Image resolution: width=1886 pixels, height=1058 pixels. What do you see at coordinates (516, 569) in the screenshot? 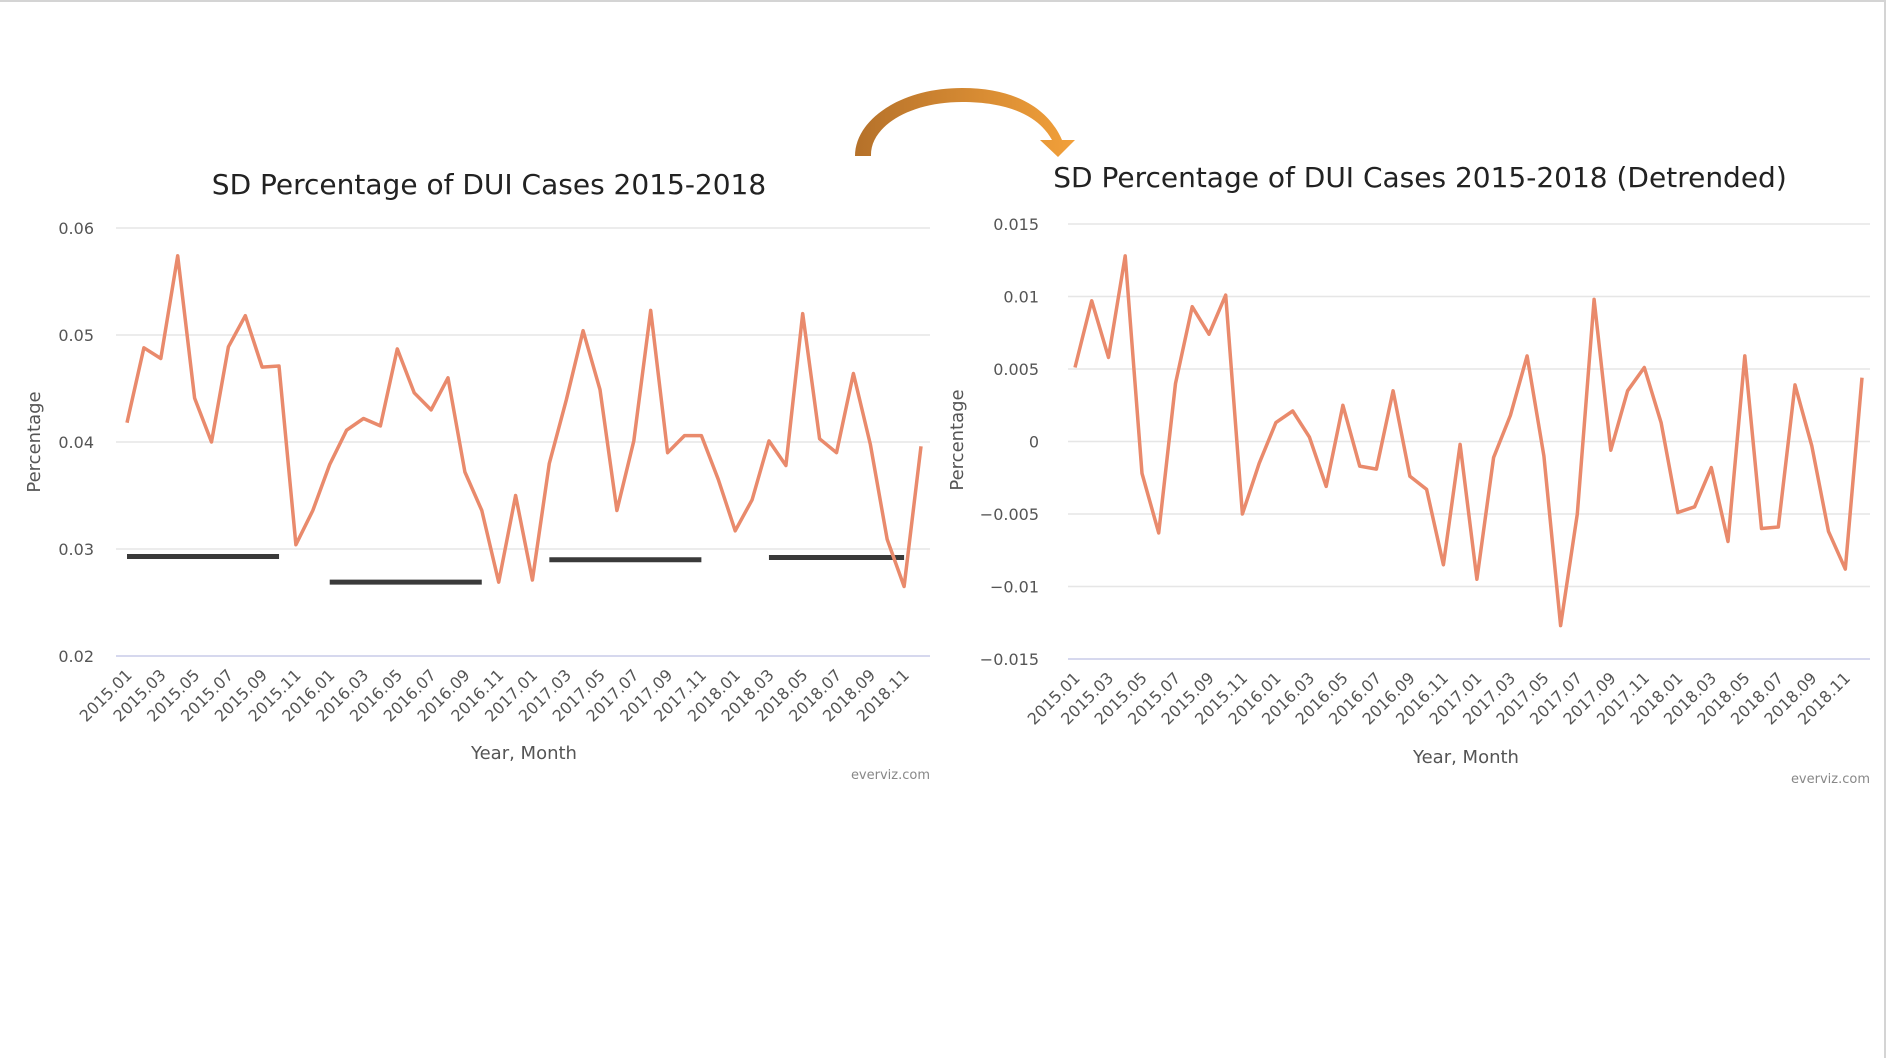
I see `annotation-segments` at bounding box center [516, 569].